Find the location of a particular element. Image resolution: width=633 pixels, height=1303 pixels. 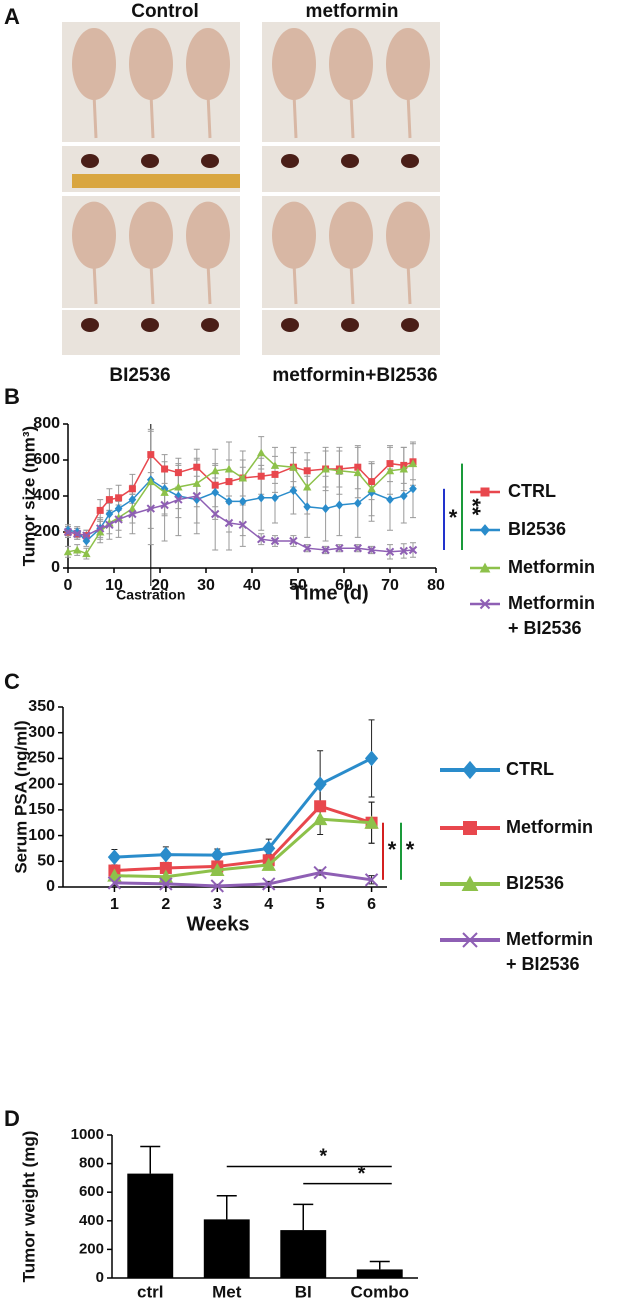

legend-label: Metformin + BI2536 is located at coordinates (552, 951).